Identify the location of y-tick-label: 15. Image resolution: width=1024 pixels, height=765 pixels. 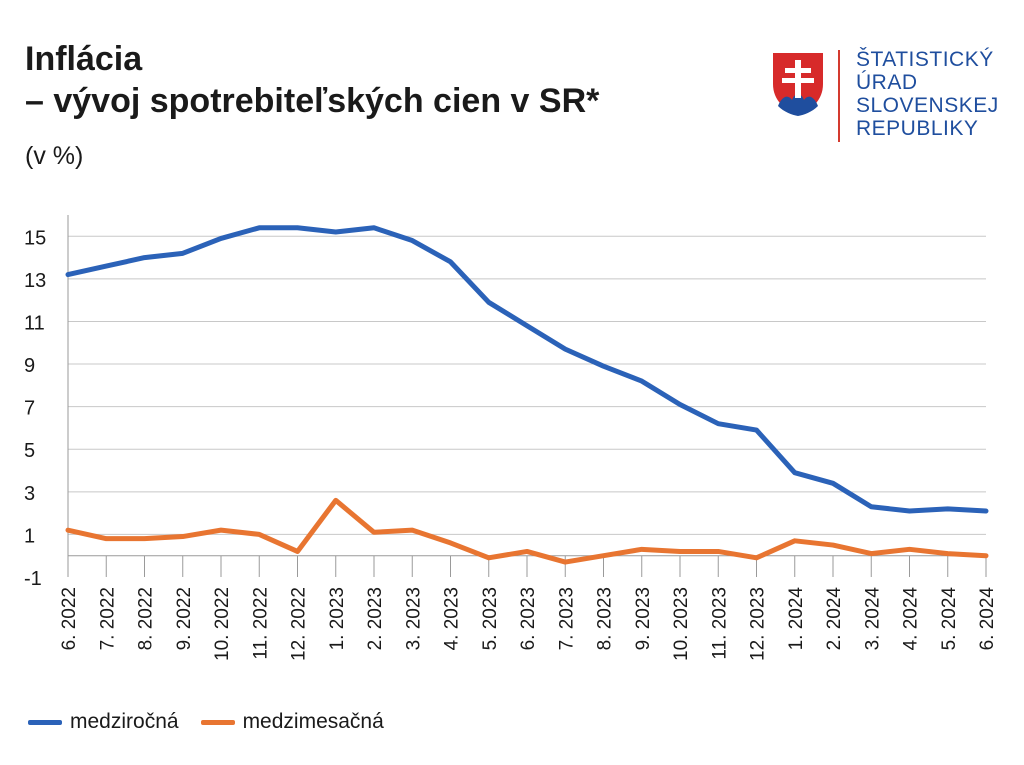
(35, 238).